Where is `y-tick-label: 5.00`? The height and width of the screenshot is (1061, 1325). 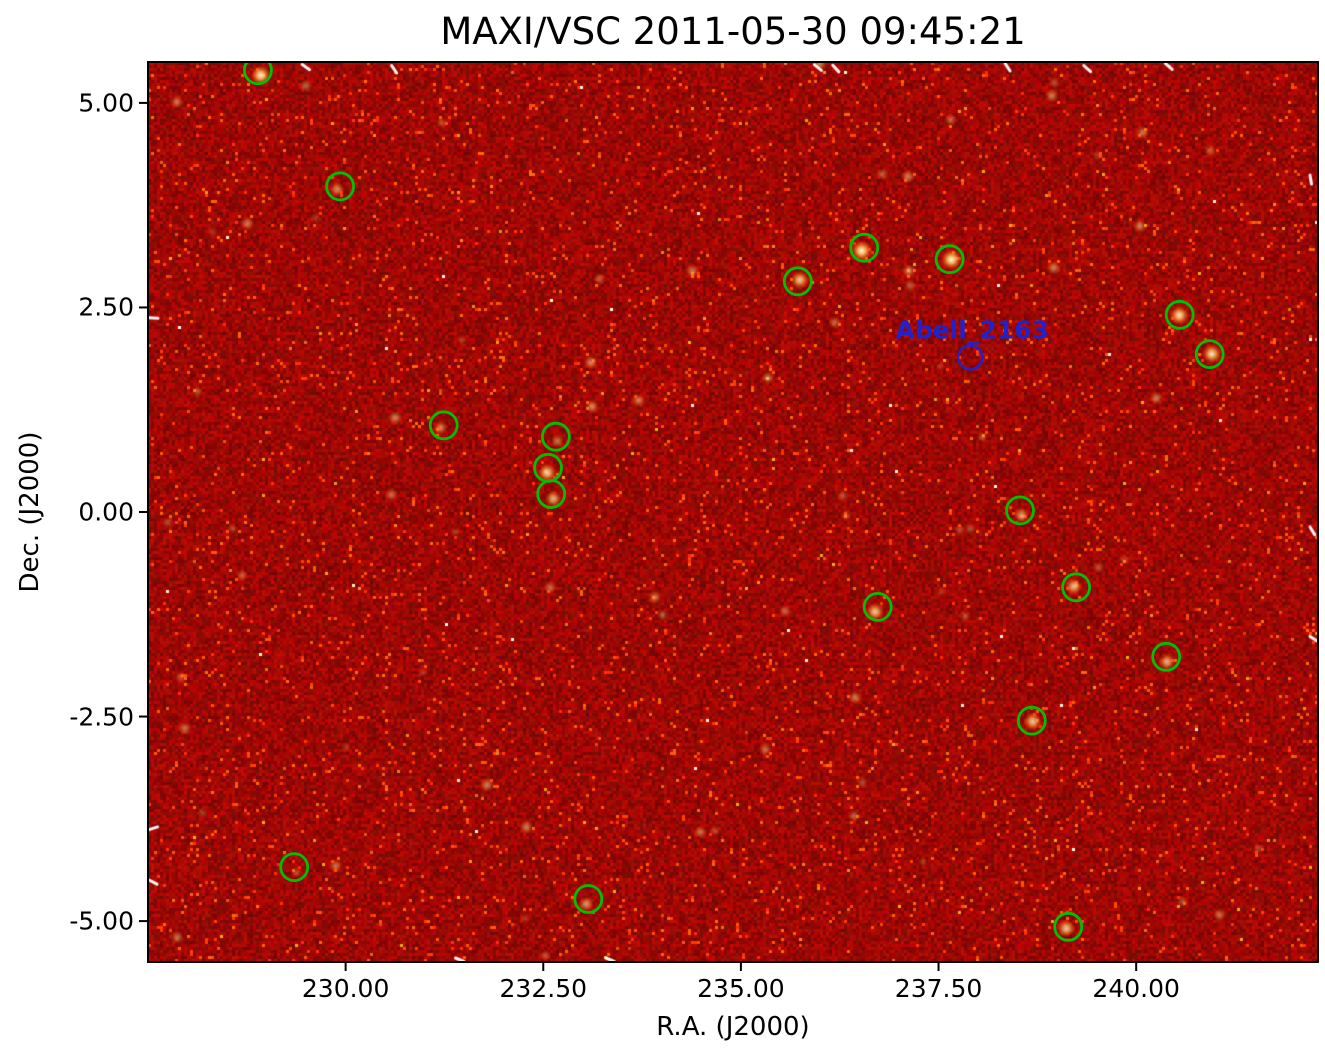 y-tick-label: 5.00 is located at coordinates (106, 103).